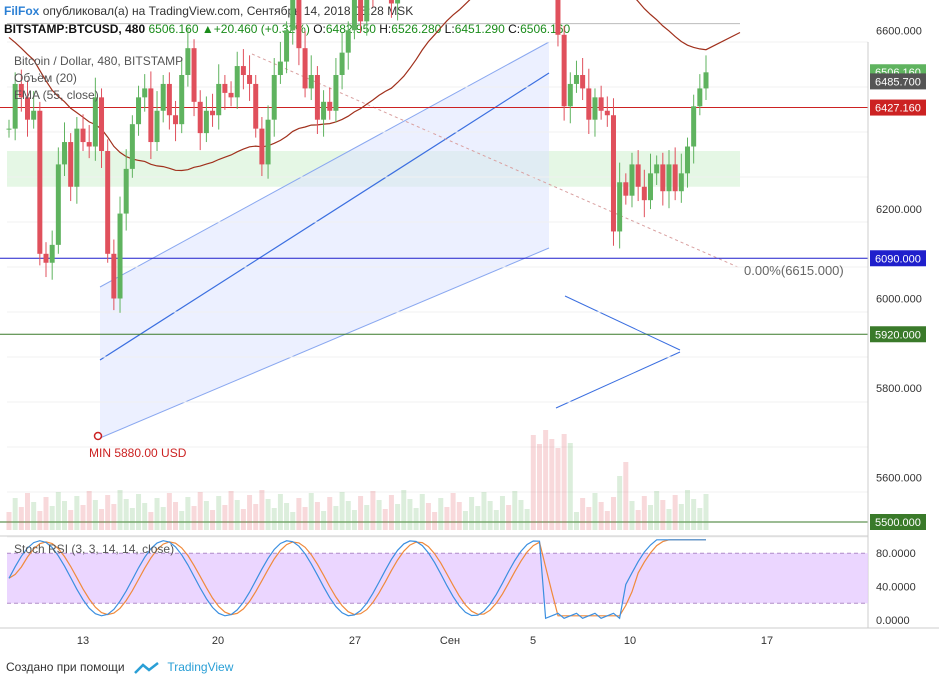 The width and height of the screenshot is (939, 688). I want to click on triangle-lower-line, so click(618, 380).